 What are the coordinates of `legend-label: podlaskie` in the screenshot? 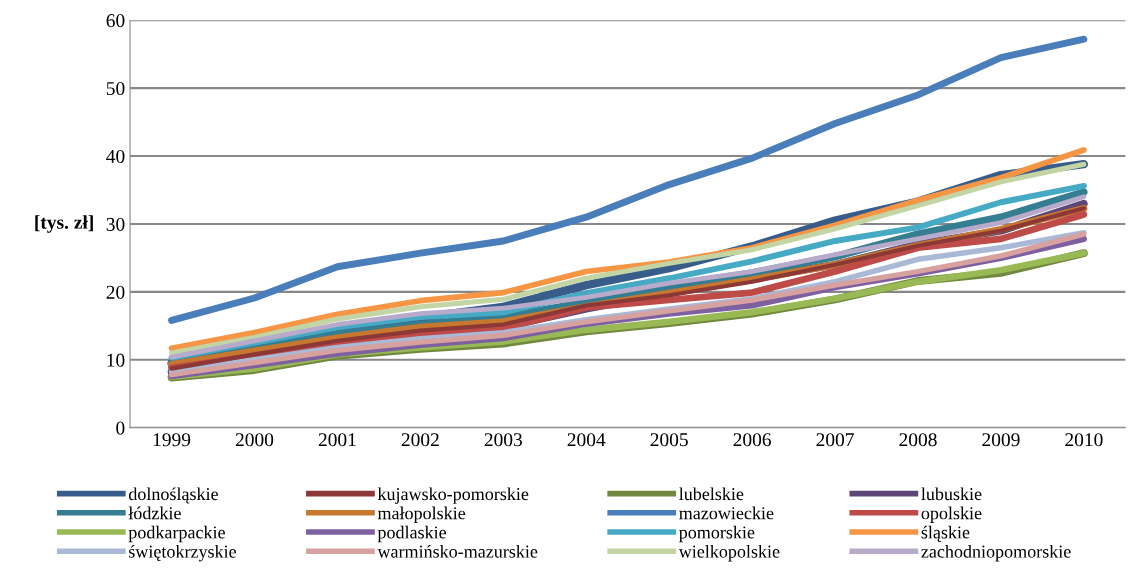 It's located at (412, 534).